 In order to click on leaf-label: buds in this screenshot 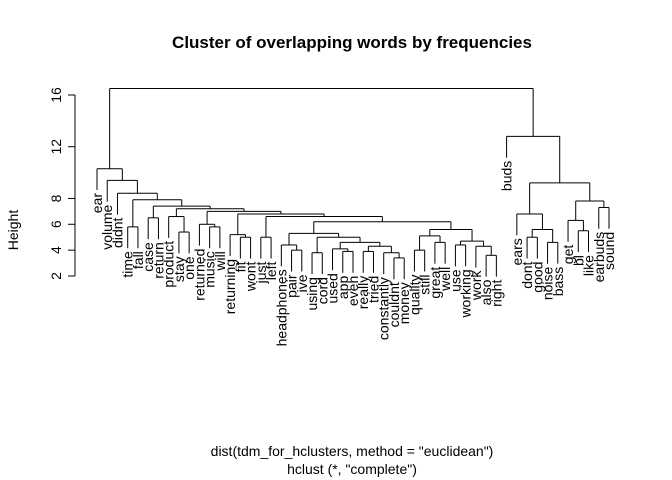, I will do `click(507, 176)`.